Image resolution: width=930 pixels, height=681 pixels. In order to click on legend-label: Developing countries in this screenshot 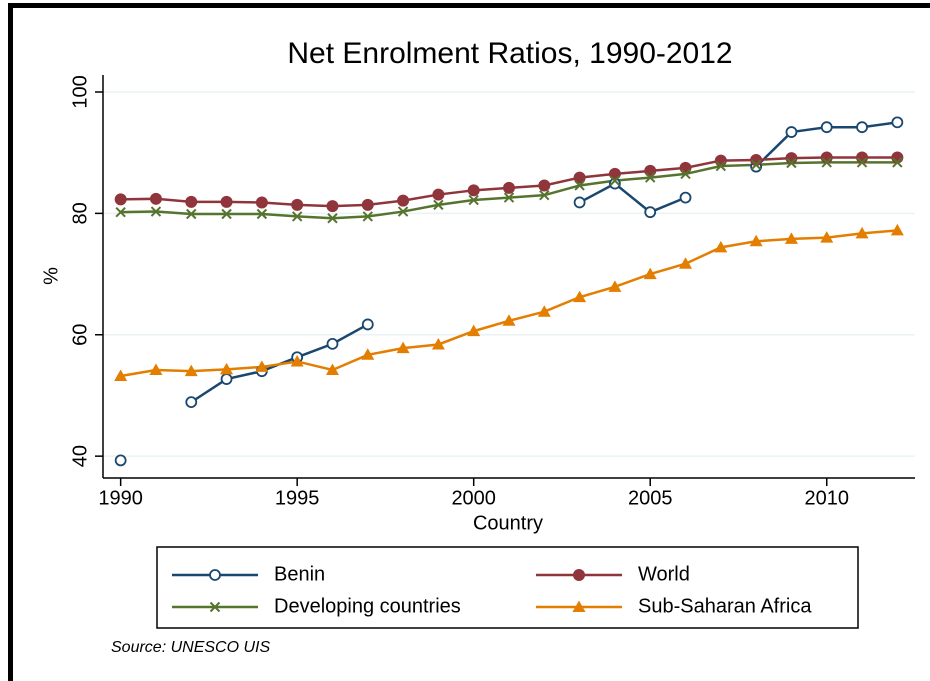, I will do `click(367, 606)`.